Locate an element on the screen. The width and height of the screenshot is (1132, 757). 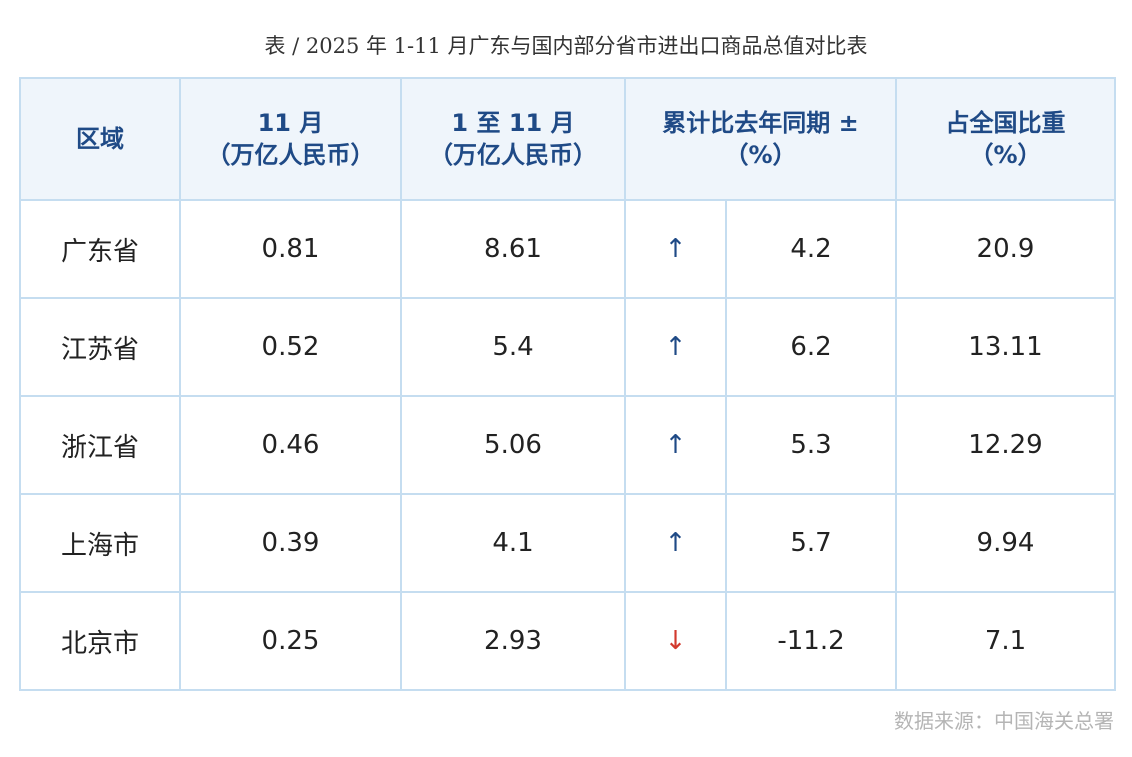
region-cell: 上海市 is located at coordinates (100, 543).